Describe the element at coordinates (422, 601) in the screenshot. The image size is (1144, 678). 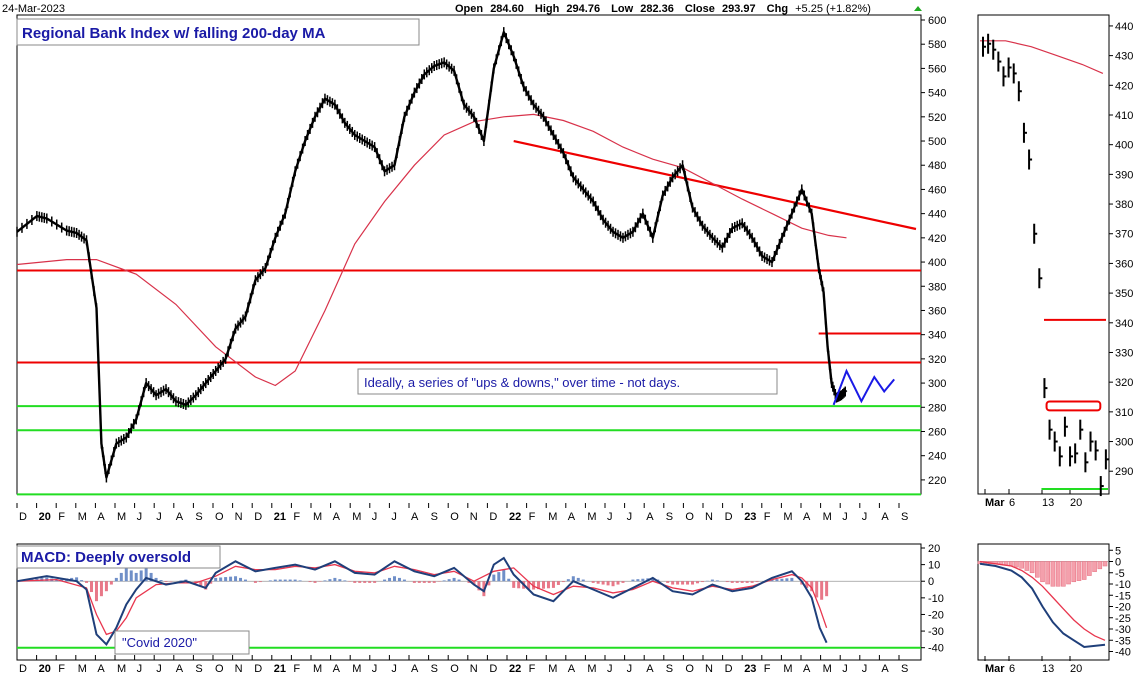
I see `macd-line` at that location.